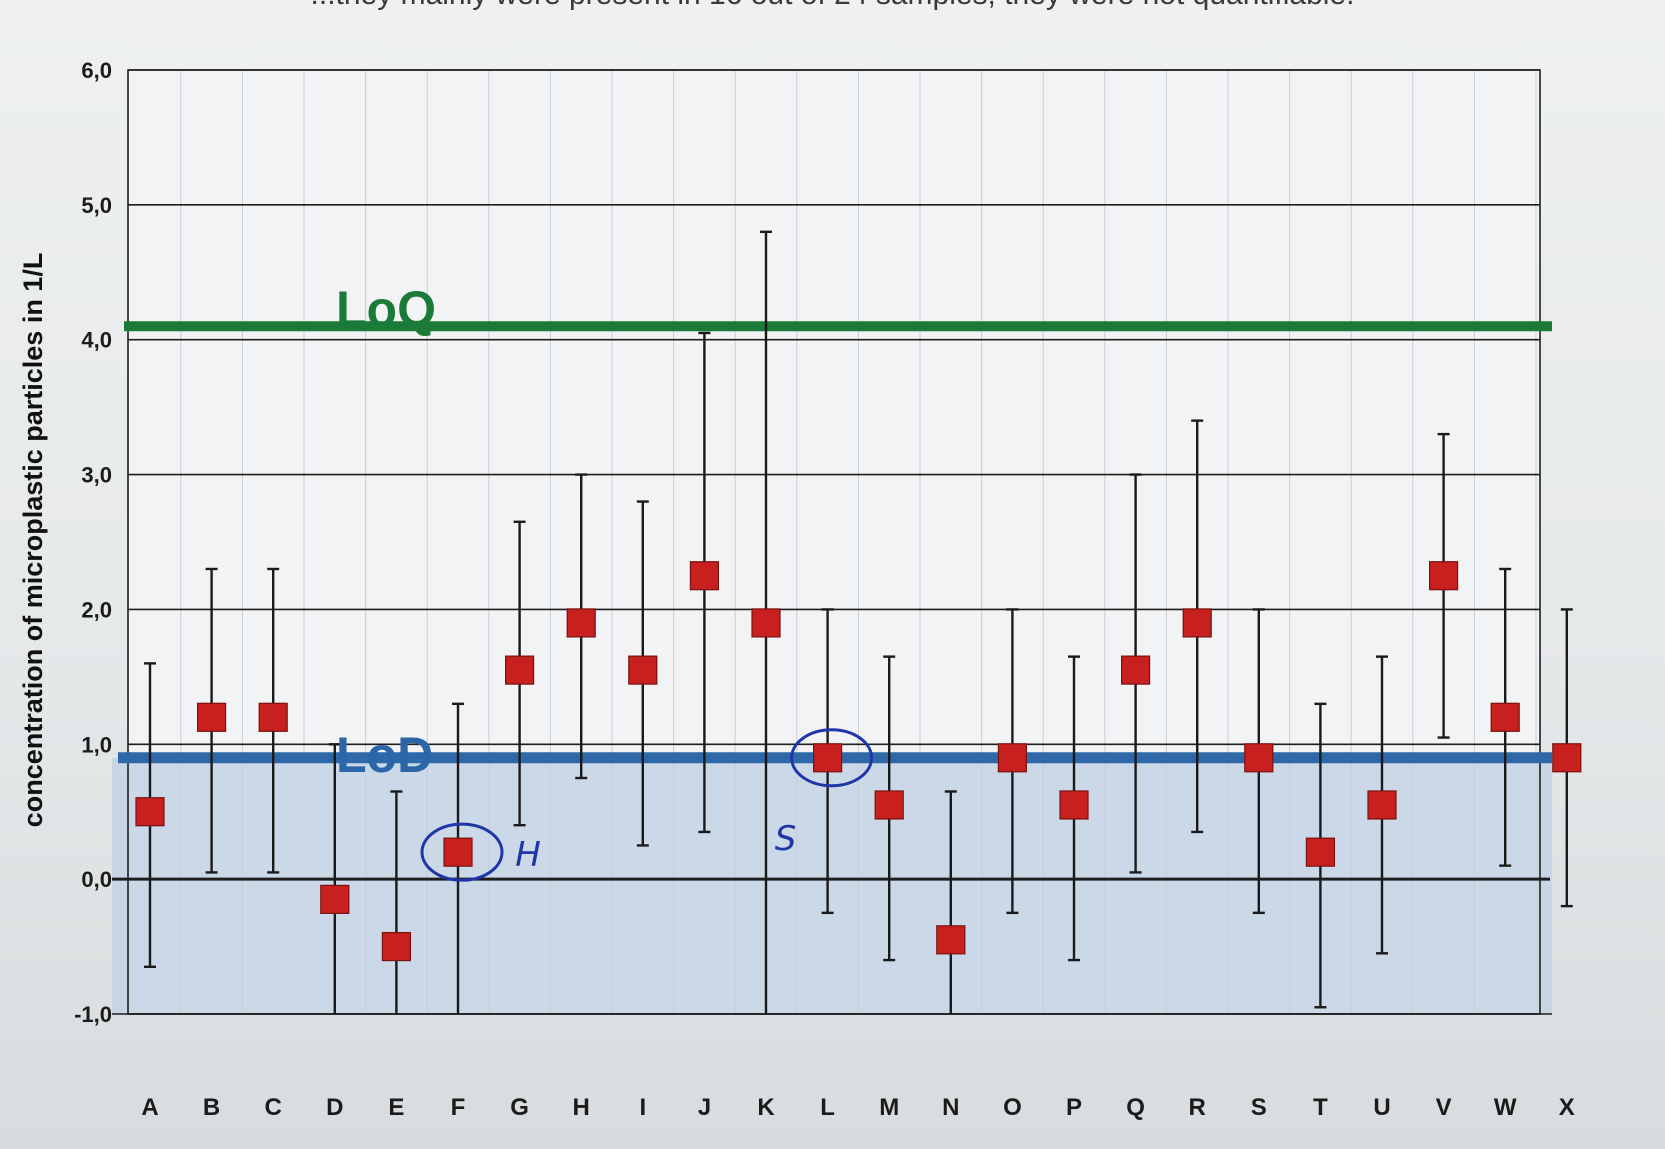  Describe the element at coordinates (528, 855) in the screenshot. I see `annotation-letter-h: H` at that location.